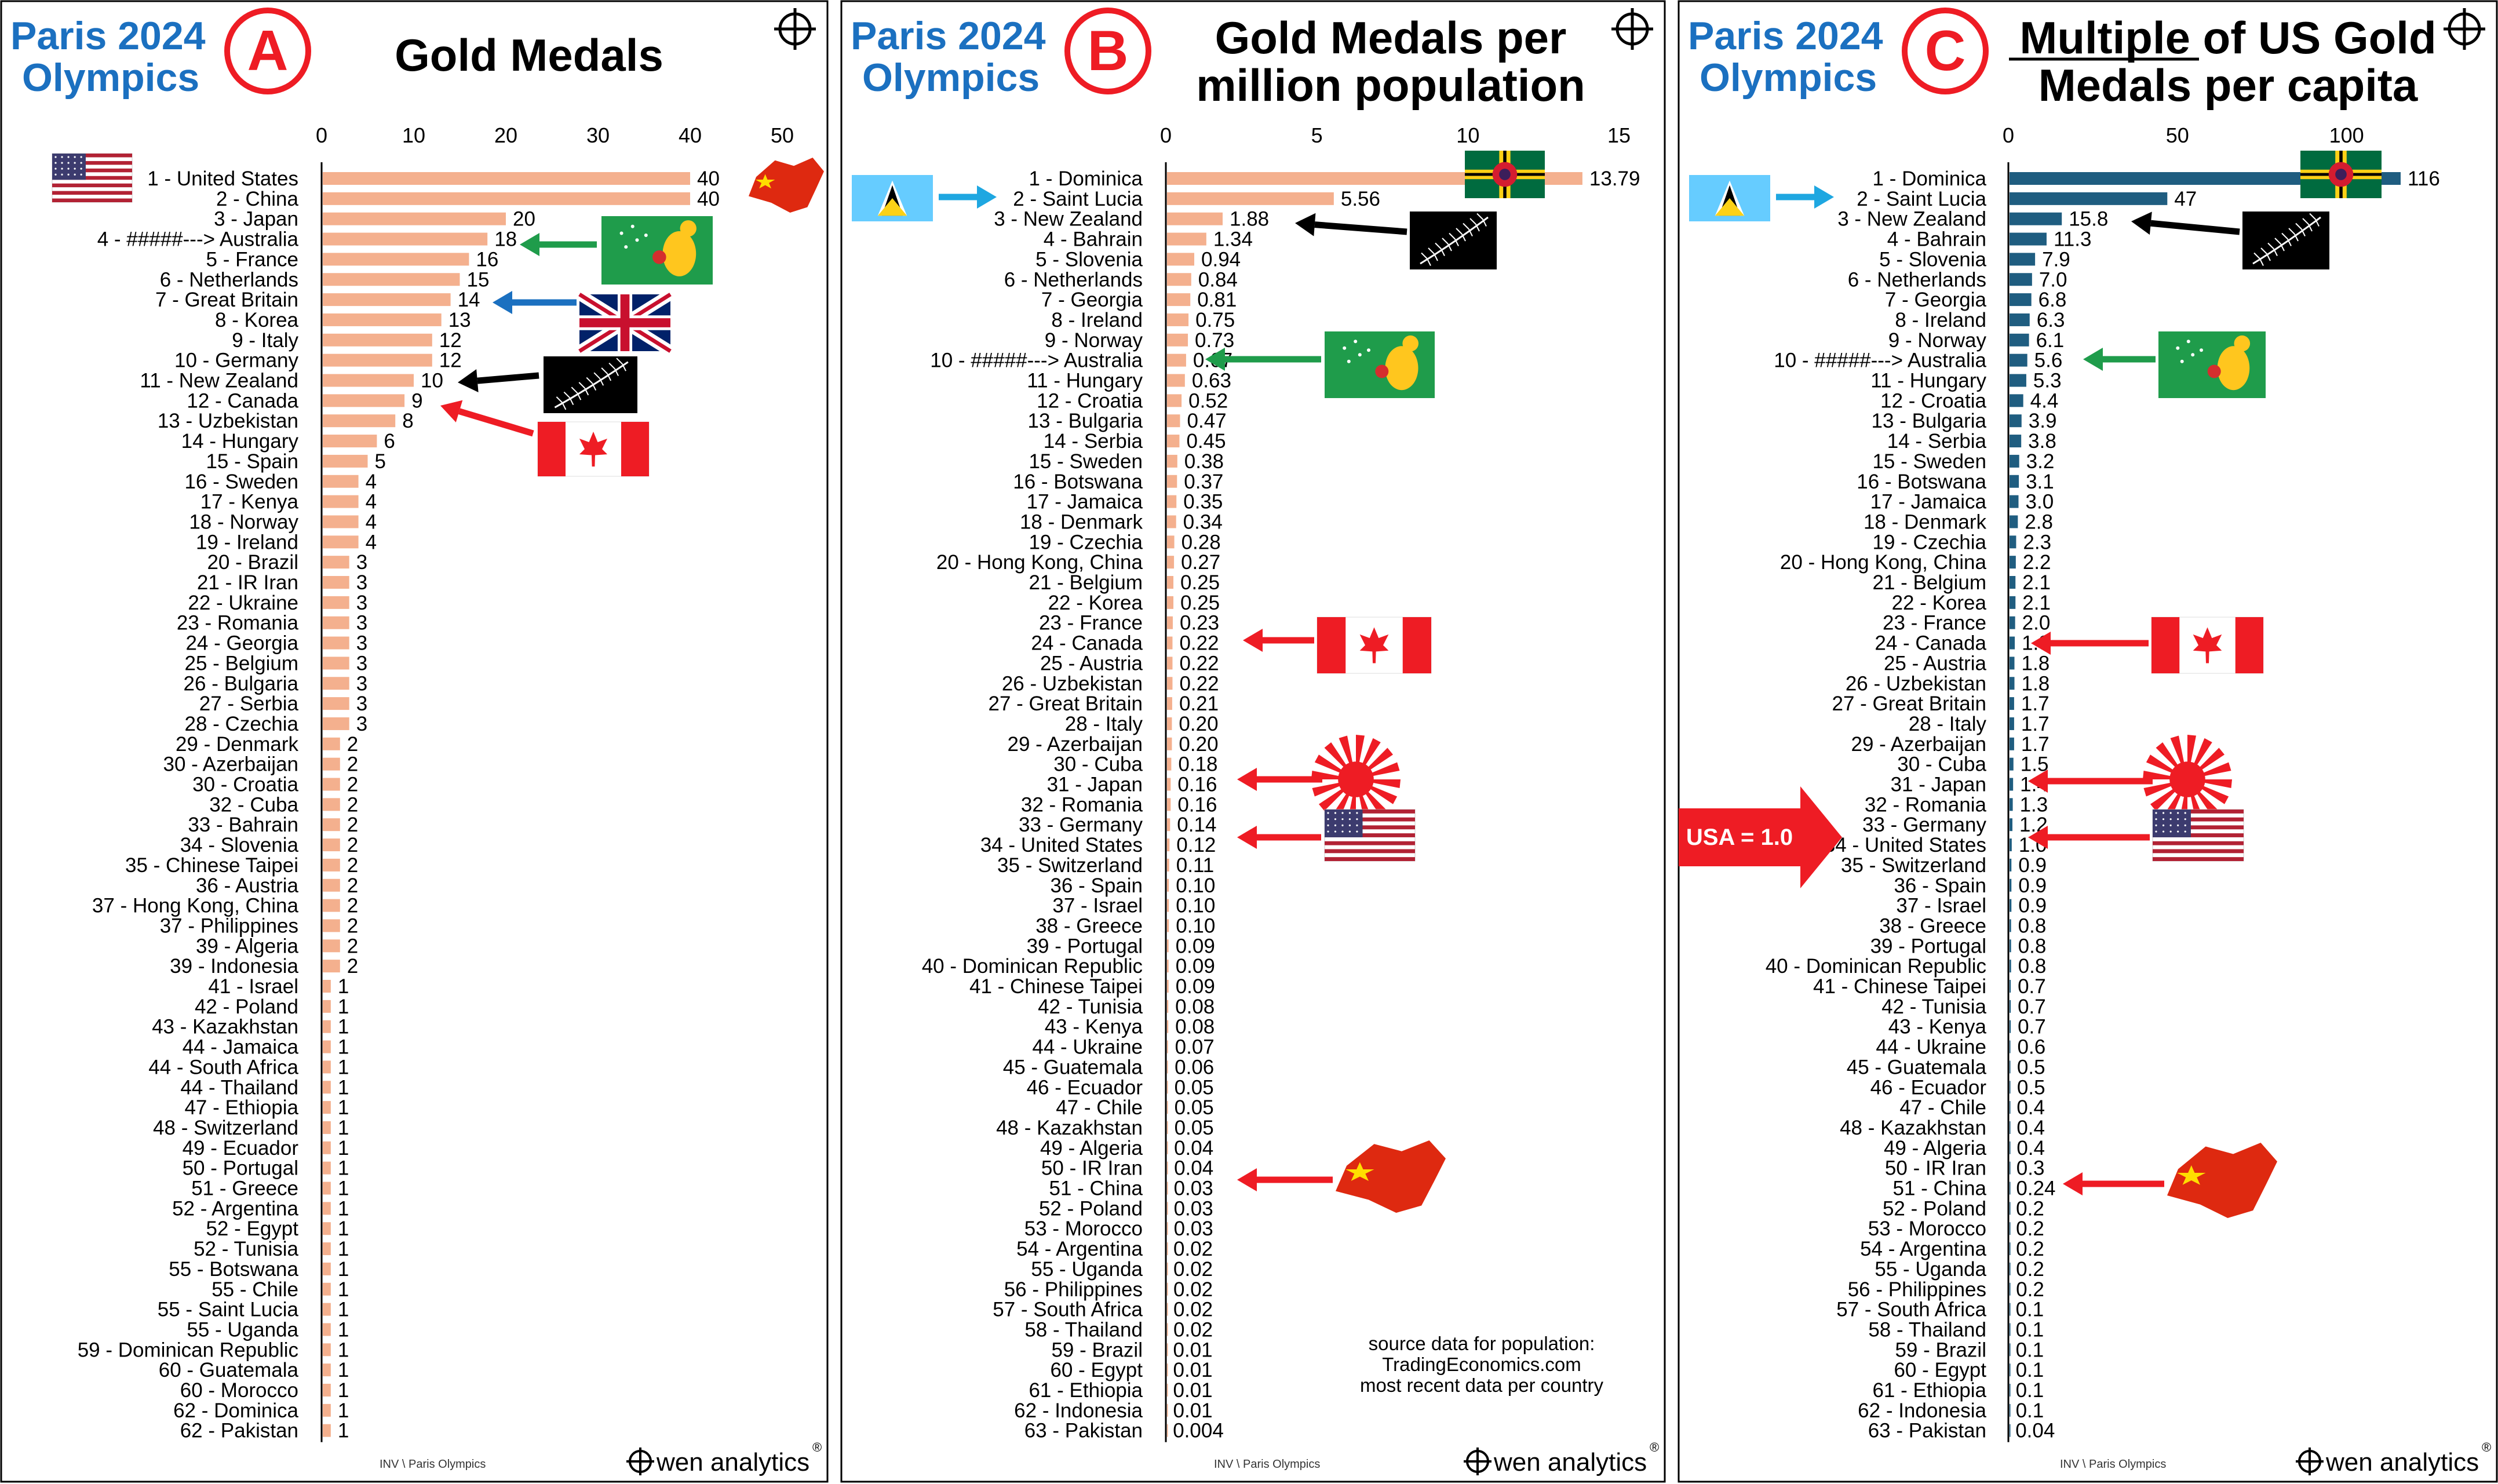 The height and width of the screenshot is (1484, 2498). Describe the element at coordinates (1195, 1128) in the screenshot. I see `value-label: 0.05` at that location.